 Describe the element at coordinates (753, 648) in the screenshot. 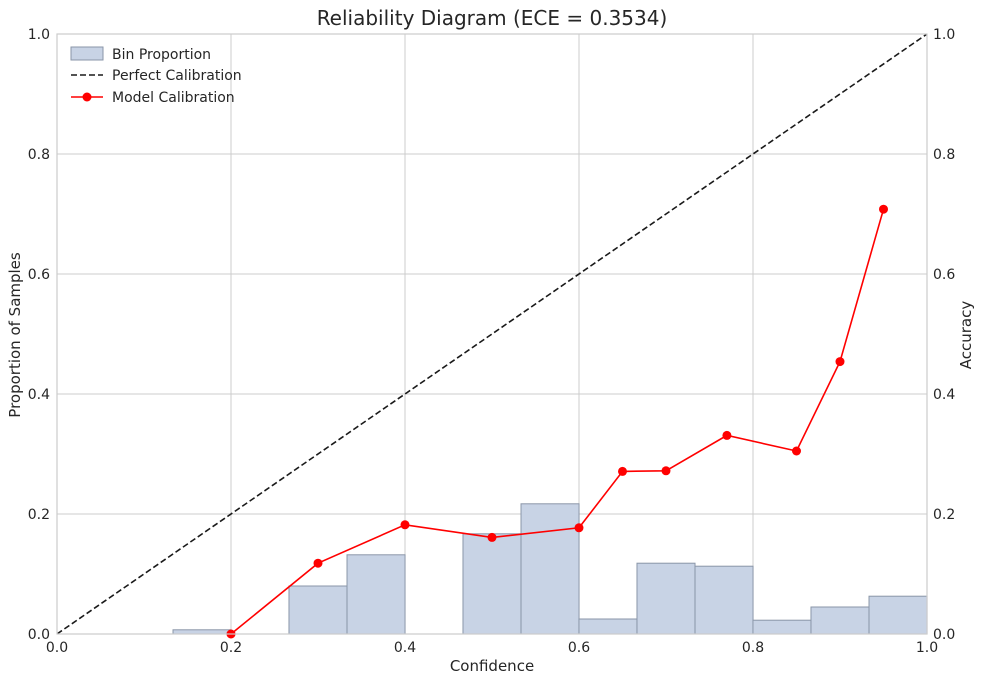

I see `x-tick-label: 0.8` at that location.